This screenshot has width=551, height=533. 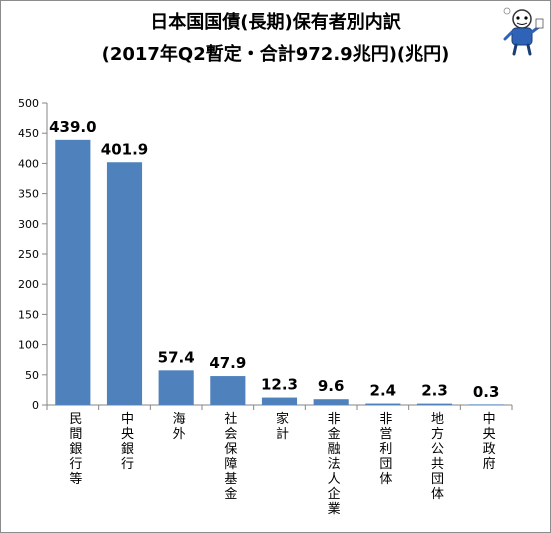 What do you see at coordinates (227, 363) in the screenshot?
I see `data-label: 47.9` at bounding box center [227, 363].